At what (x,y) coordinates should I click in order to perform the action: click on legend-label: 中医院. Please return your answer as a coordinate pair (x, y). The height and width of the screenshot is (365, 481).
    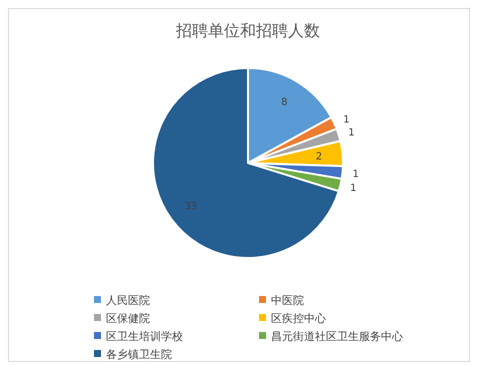
    Looking at the image, I should click on (287, 300).